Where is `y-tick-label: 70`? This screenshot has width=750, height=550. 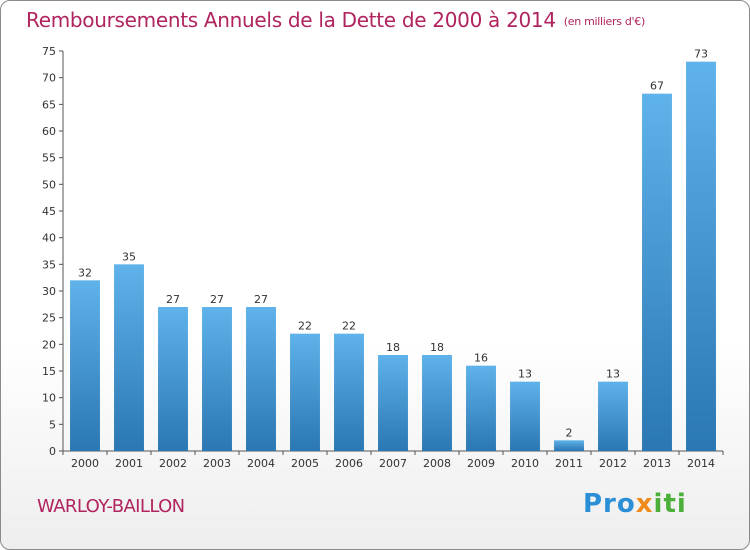 y-tick-label: 70 is located at coordinates (49, 78).